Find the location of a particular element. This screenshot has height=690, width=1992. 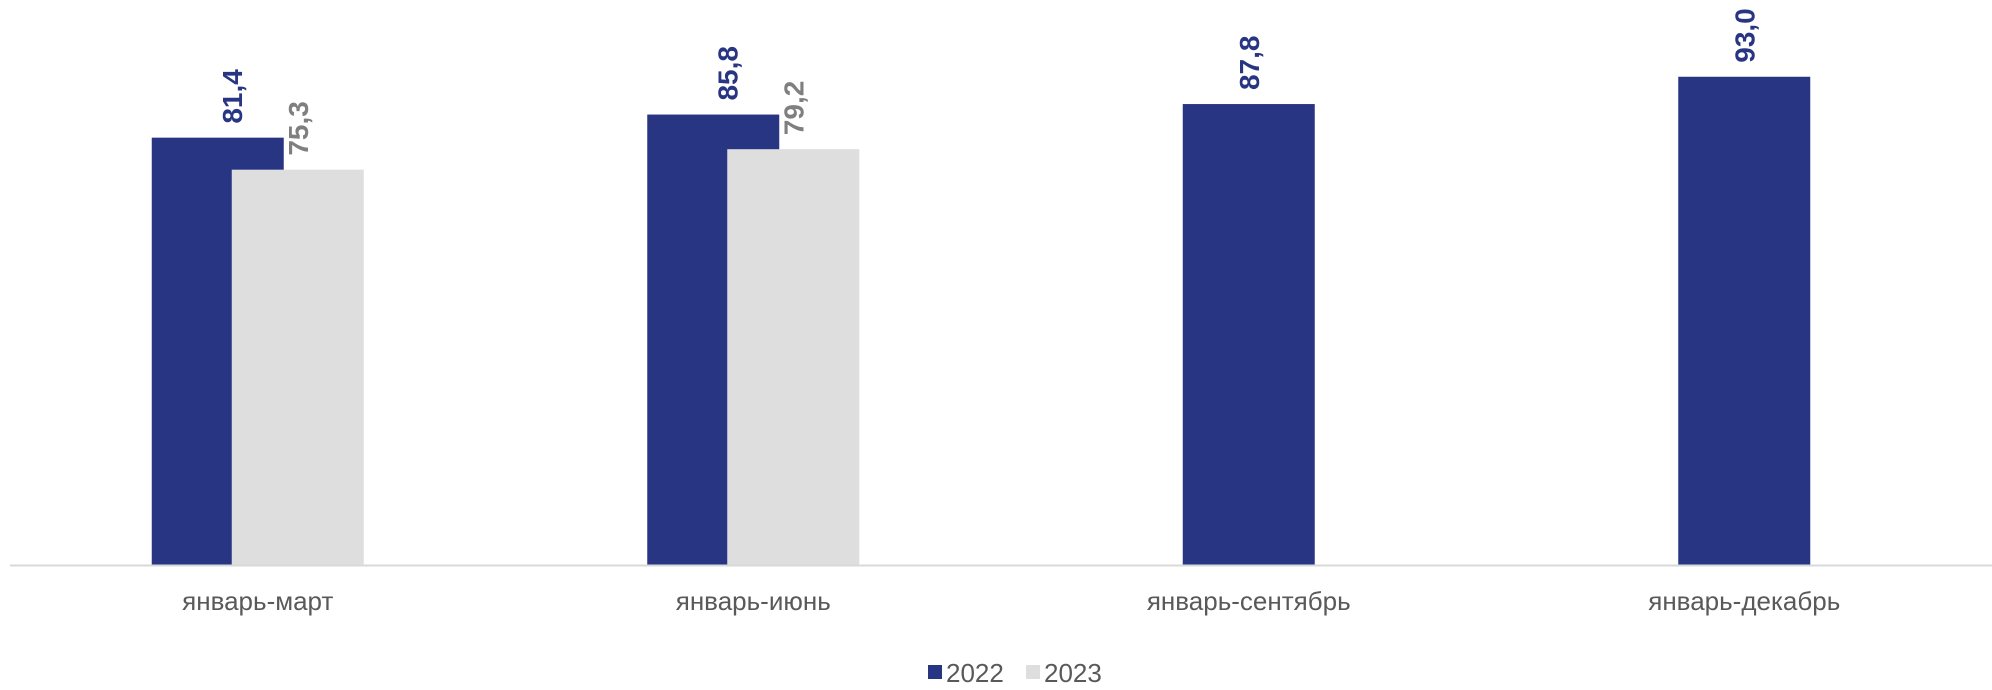

value-label-2022: 81,4 is located at coordinates (232, 96).